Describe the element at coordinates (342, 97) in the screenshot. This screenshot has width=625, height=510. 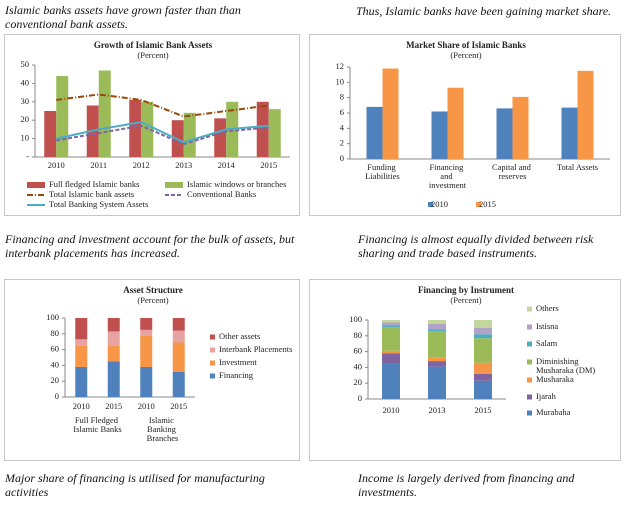
I see `y-tick-label: 8` at that location.